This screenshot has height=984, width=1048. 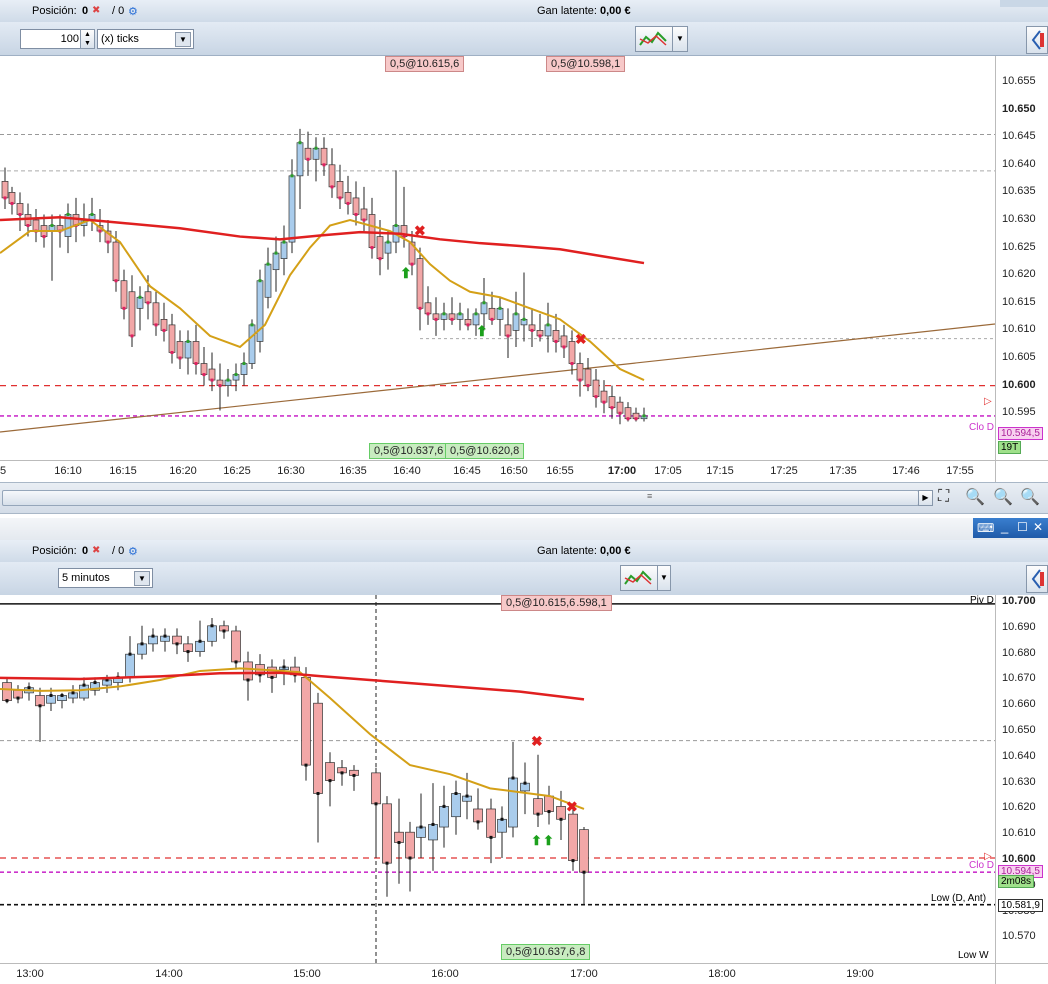 What do you see at coordinates (586, 64) in the screenshot?
I see `order-tag-sell-2: 0,5@10.598,1` at bounding box center [586, 64].